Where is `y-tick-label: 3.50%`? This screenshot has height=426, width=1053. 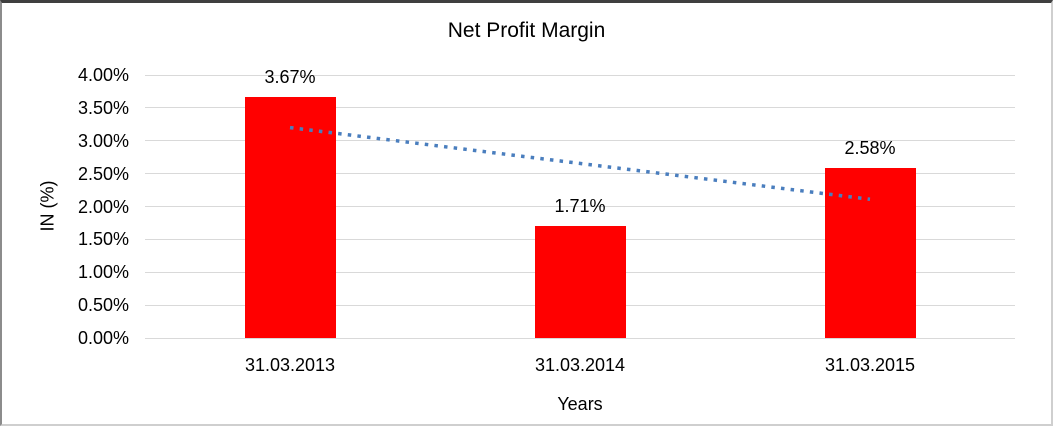
y-tick-label: 3.50% is located at coordinates (103, 107).